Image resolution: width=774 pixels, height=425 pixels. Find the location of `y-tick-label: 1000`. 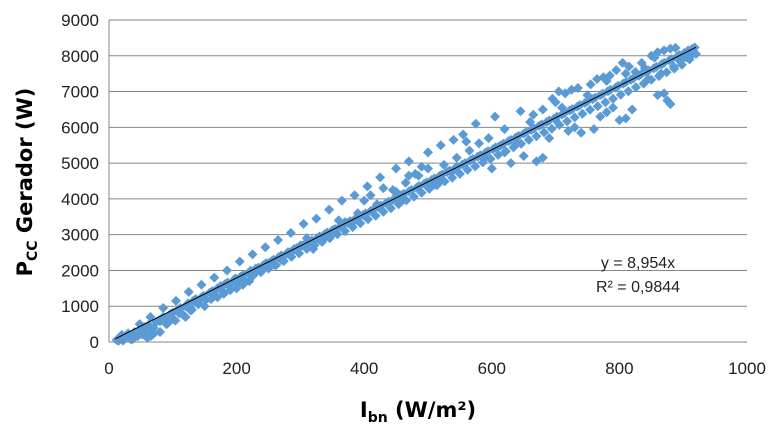

y-tick-label: 1000 is located at coordinates (80, 306).